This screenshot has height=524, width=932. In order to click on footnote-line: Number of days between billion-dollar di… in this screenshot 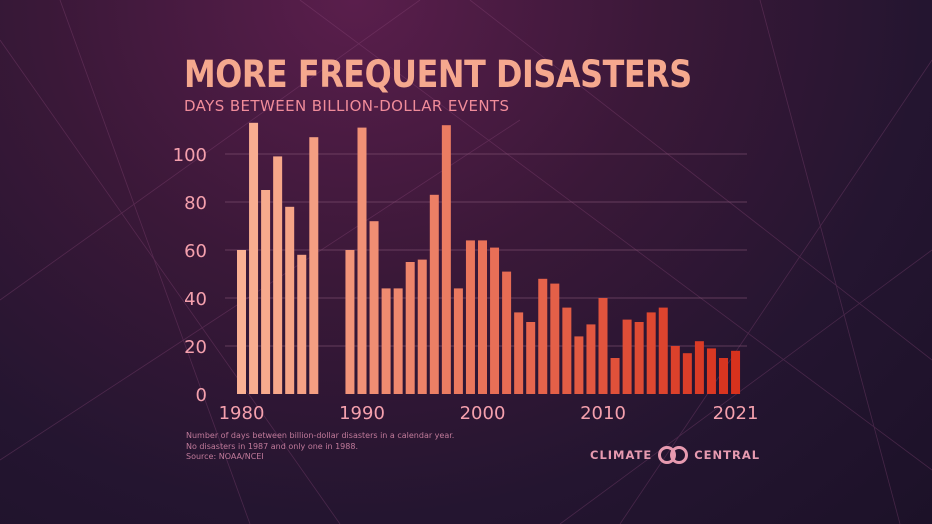, I will do `click(320, 435)`.